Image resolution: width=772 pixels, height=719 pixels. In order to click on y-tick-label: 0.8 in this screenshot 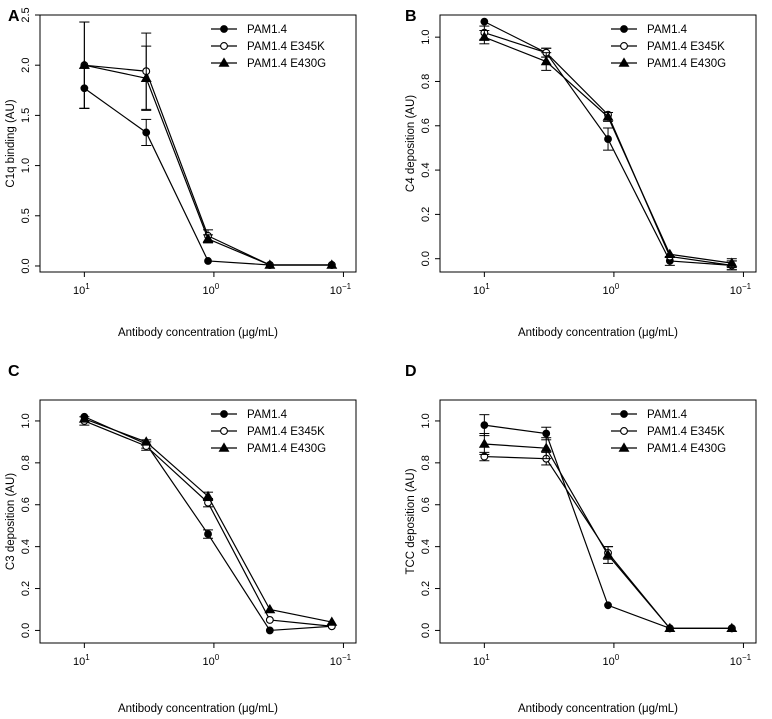, I will do `click(426, 462)`.